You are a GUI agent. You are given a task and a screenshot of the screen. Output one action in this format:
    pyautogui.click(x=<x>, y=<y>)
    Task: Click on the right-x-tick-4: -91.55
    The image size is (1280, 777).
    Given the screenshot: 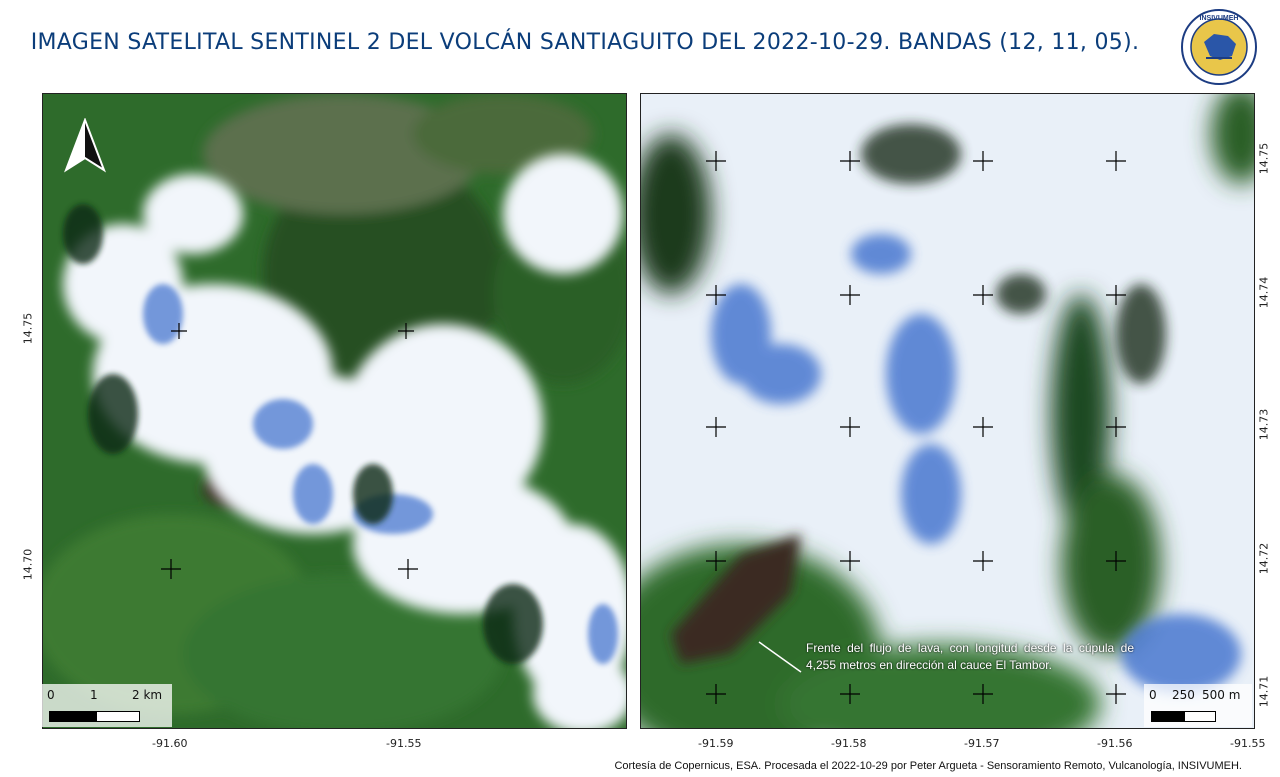 What is the action you would take?
    pyautogui.click(x=1248, y=743)
    